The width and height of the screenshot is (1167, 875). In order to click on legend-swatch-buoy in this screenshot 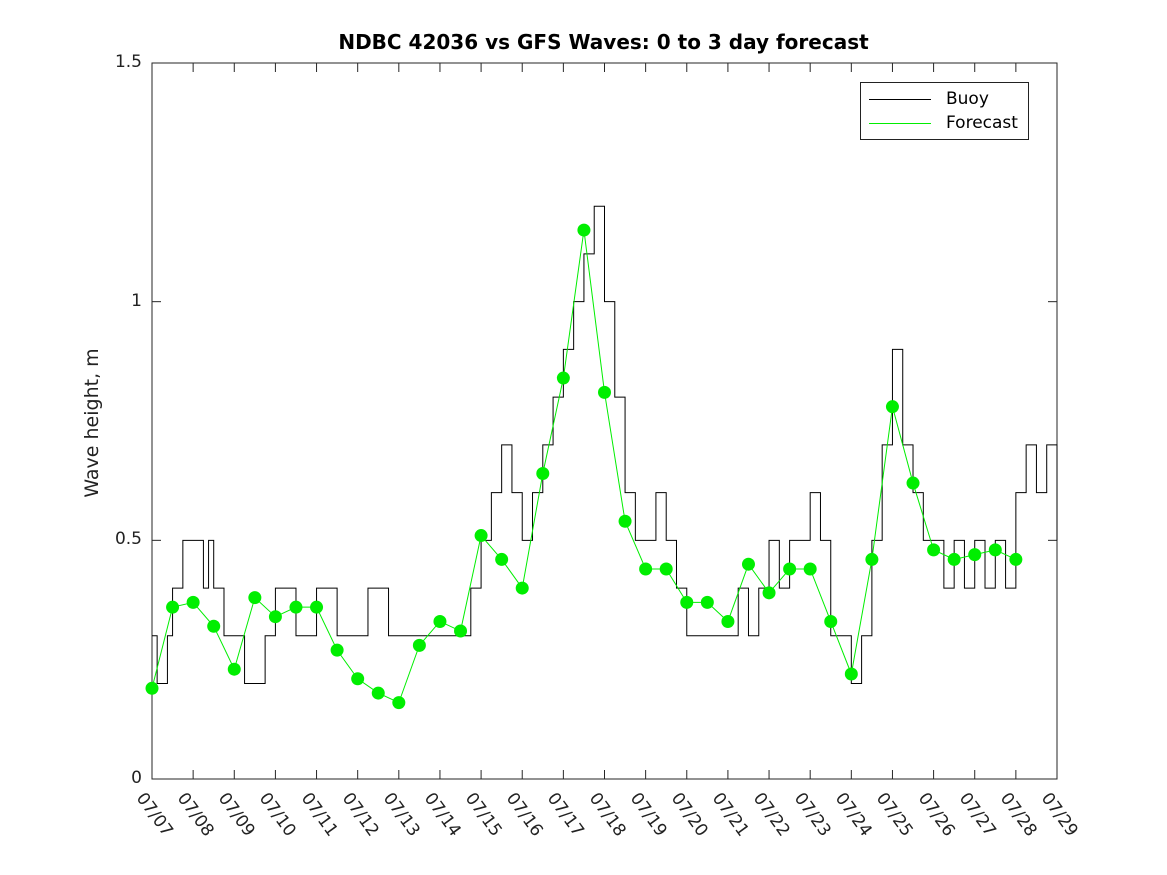, I will do `click(900, 99)`.